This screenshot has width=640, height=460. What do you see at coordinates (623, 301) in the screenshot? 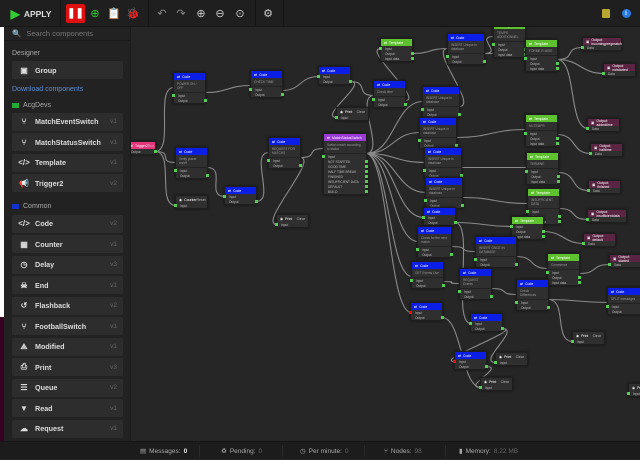
I see `code-node: ⇄ Code SPLIT messages Input Output` at bounding box center [623, 301].